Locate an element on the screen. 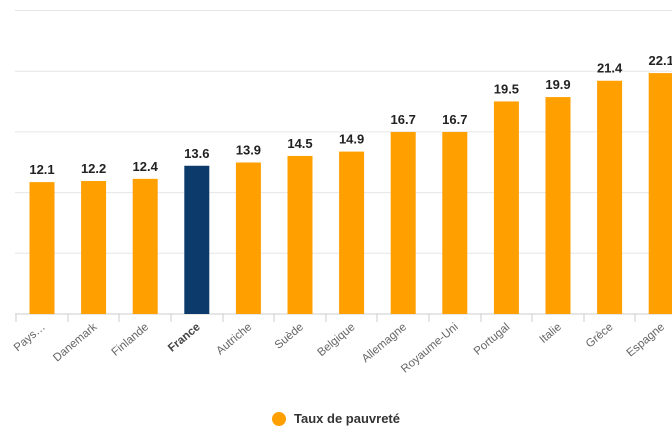  legend-swatch is located at coordinates (279, 418).